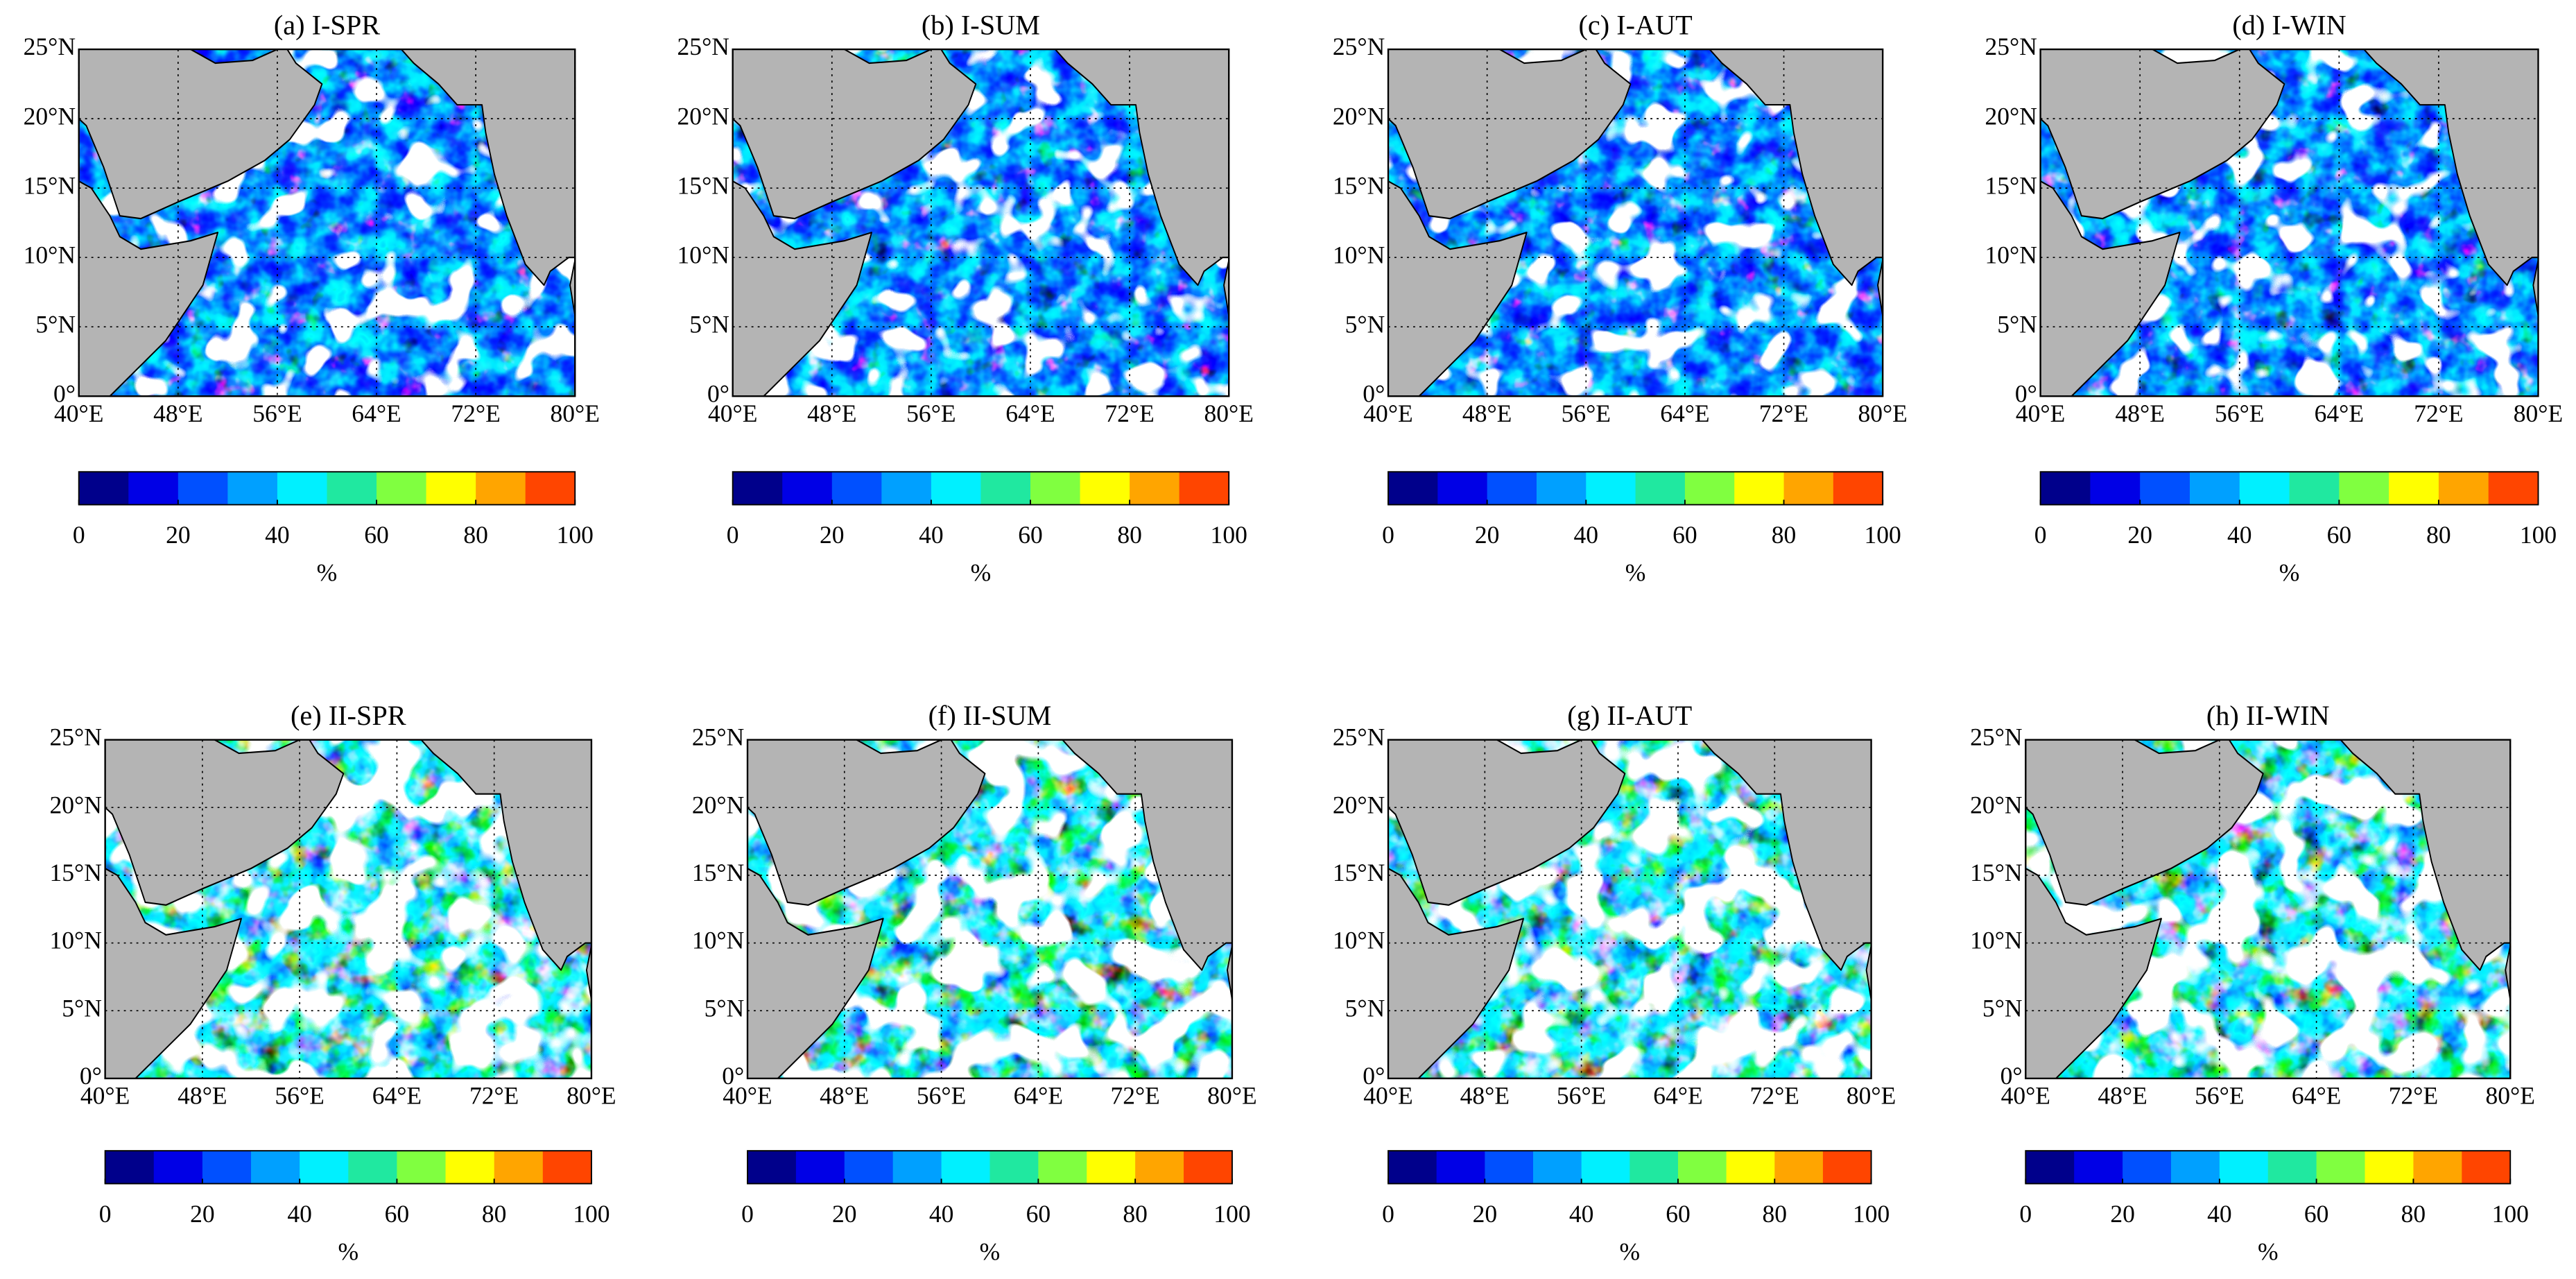  Describe the element at coordinates (348, 715) in the screenshot. I see `panel-title: (e) II-SPR` at that location.